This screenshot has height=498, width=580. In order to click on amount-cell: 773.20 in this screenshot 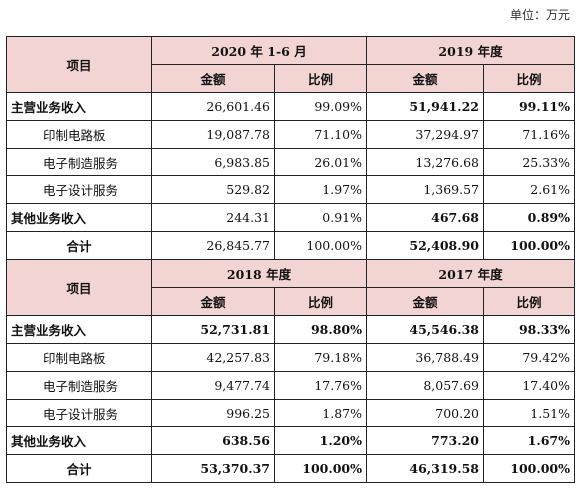, I will do `click(425, 441)`.